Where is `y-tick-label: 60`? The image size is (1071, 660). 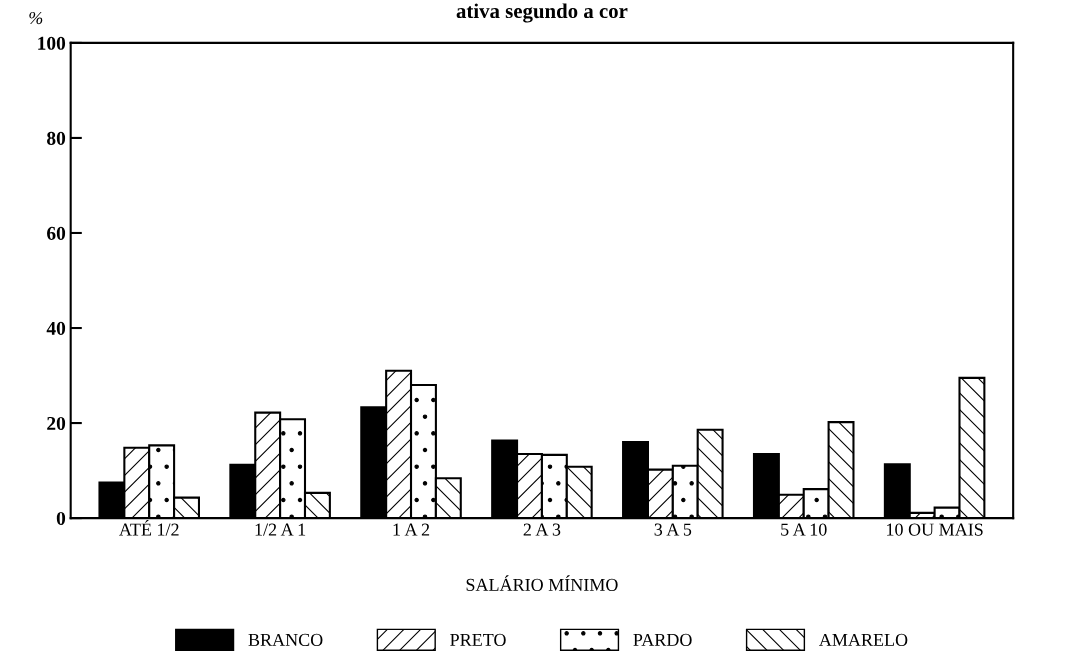
y-tick-label: 60 is located at coordinates (56, 233).